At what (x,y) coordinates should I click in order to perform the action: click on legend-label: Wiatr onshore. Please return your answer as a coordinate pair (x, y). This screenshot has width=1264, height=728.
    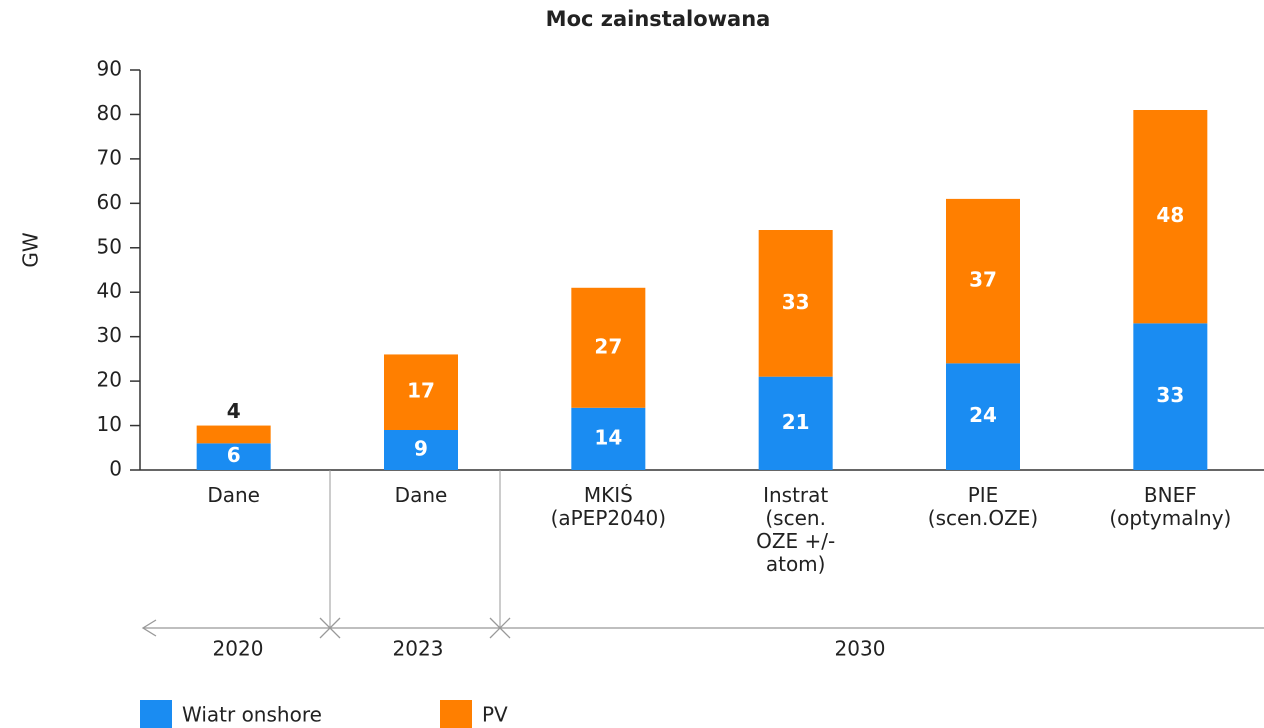
    Looking at the image, I should click on (252, 715).